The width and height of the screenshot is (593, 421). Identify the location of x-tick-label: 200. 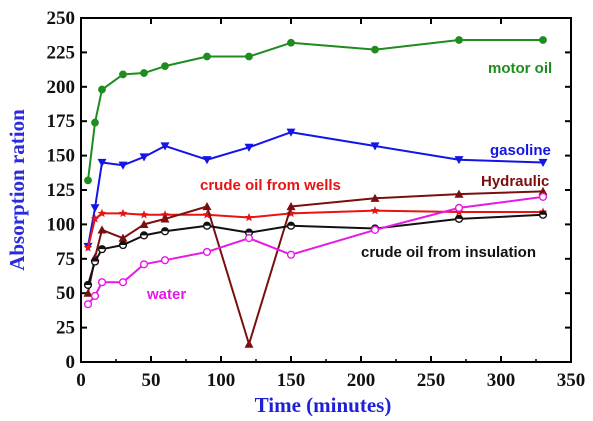
(361, 380).